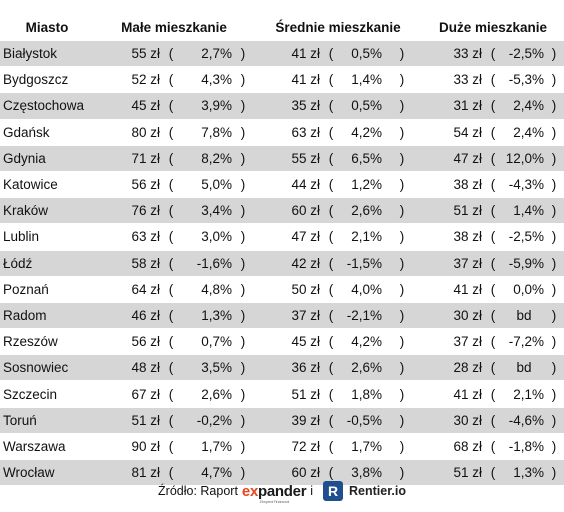  I want to click on medium-price-cell: 47 zł, so click(287, 236).